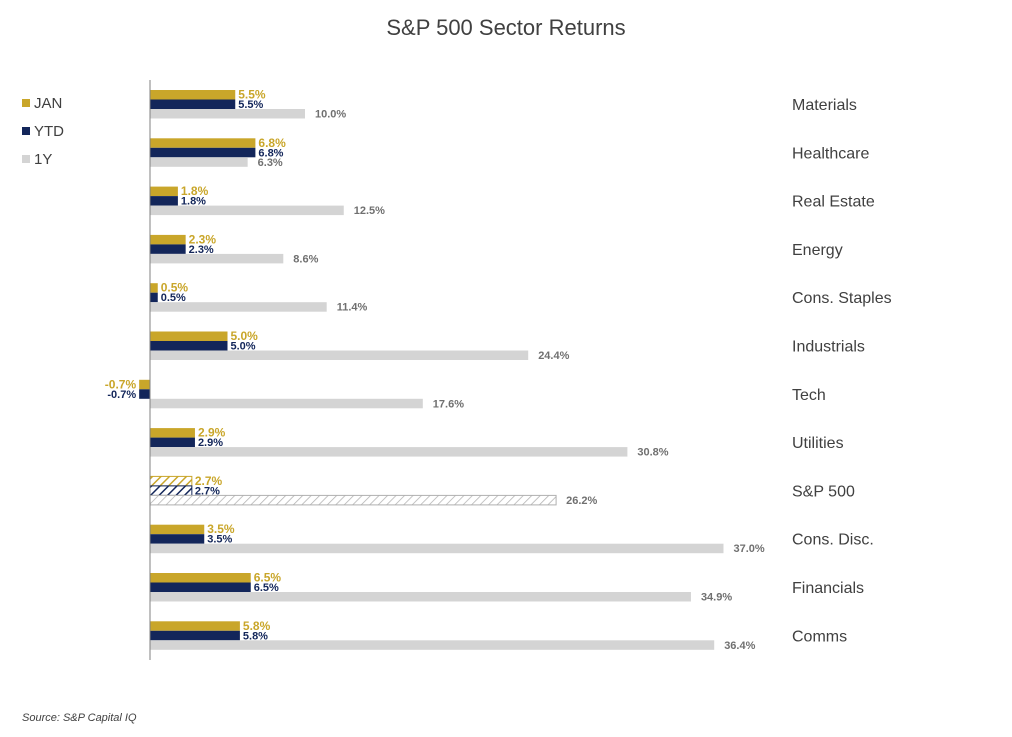 The width and height of the screenshot is (1012, 737). What do you see at coordinates (121, 384) in the screenshot?
I see `value-label-tech-jan: -0.7%` at bounding box center [121, 384].